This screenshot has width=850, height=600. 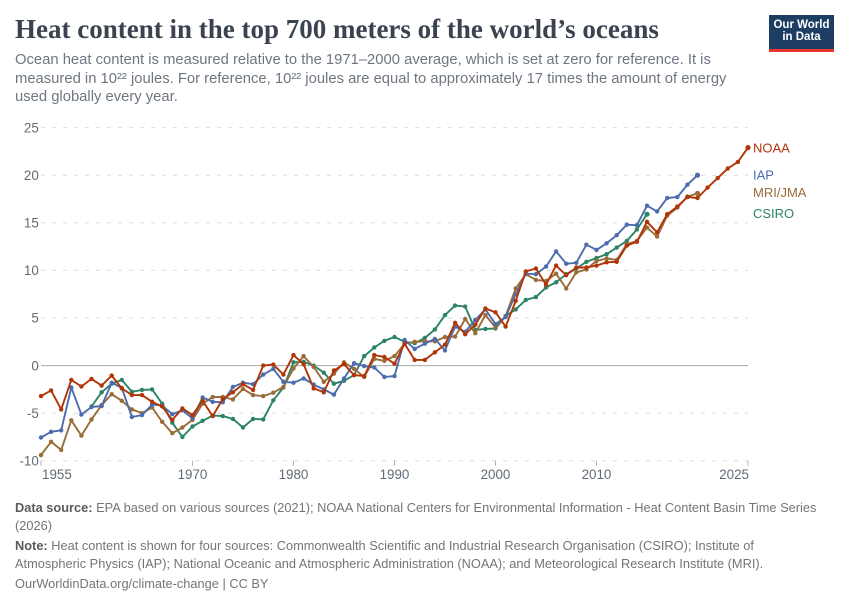 I want to click on svg-text: 10, so click(x=31, y=270).